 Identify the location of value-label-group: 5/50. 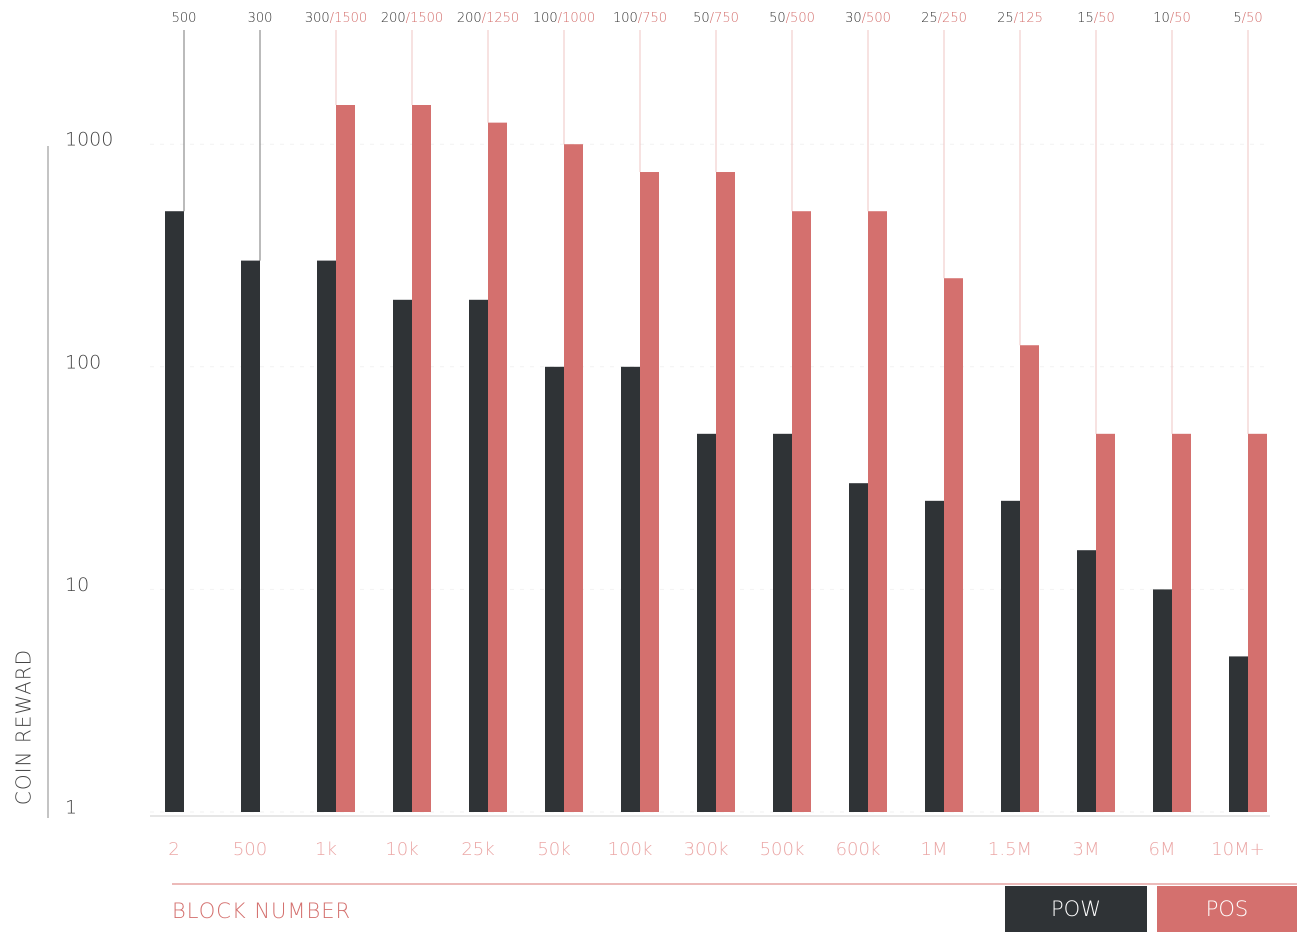
(1247, 18).